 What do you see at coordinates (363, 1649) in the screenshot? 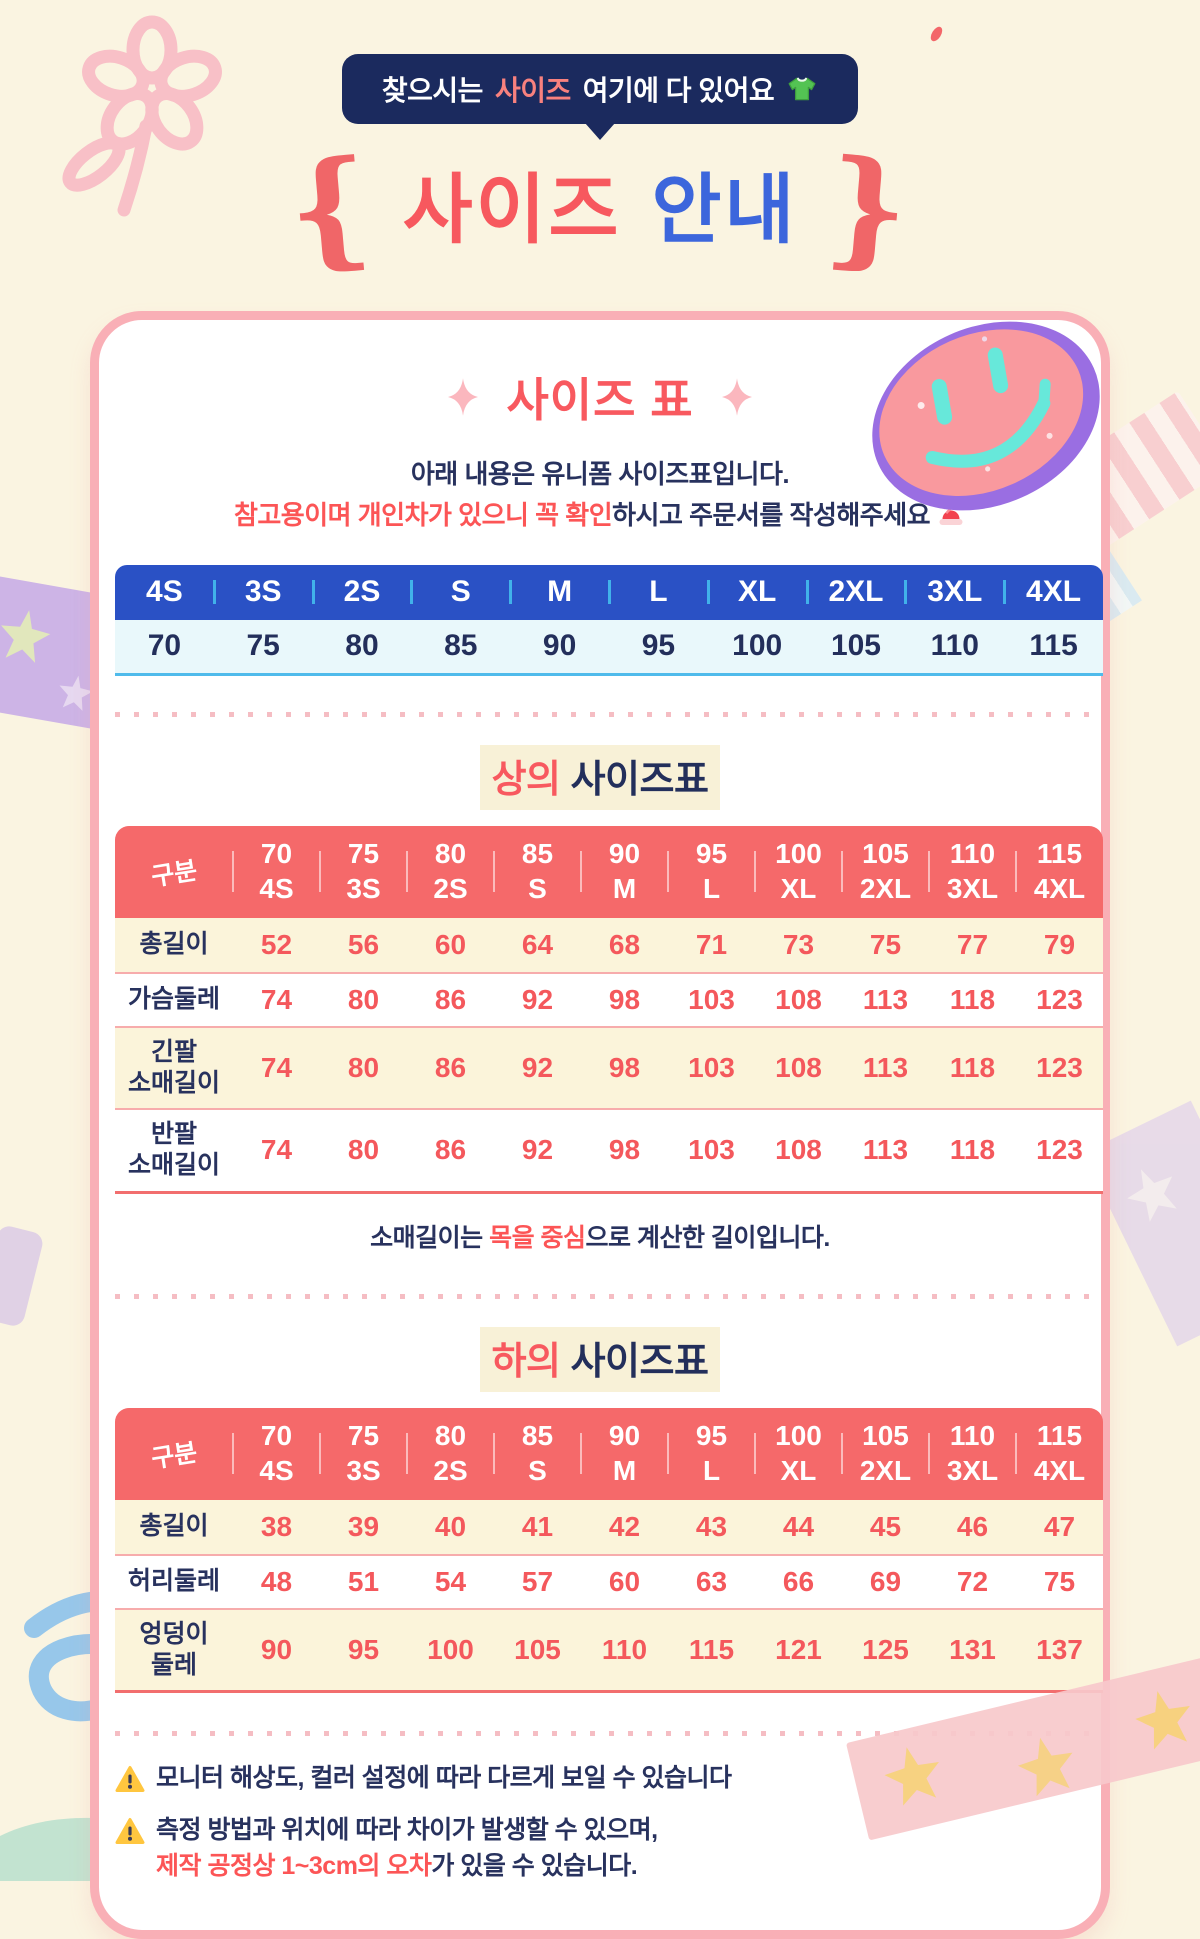
I see `measurement-value-cell: 95` at bounding box center [363, 1649].